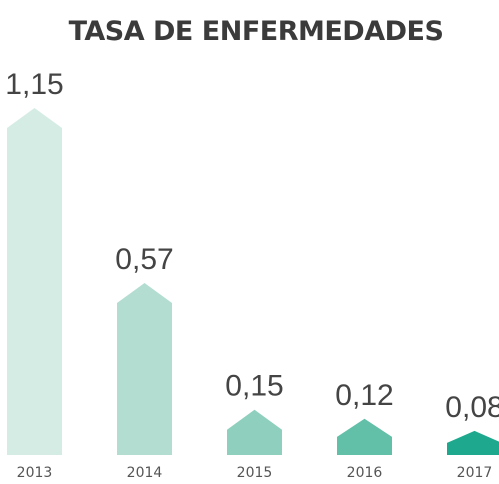 The width and height of the screenshot is (499, 484). What do you see at coordinates (472, 407) in the screenshot?
I see `value-label: 0,08` at bounding box center [472, 407].